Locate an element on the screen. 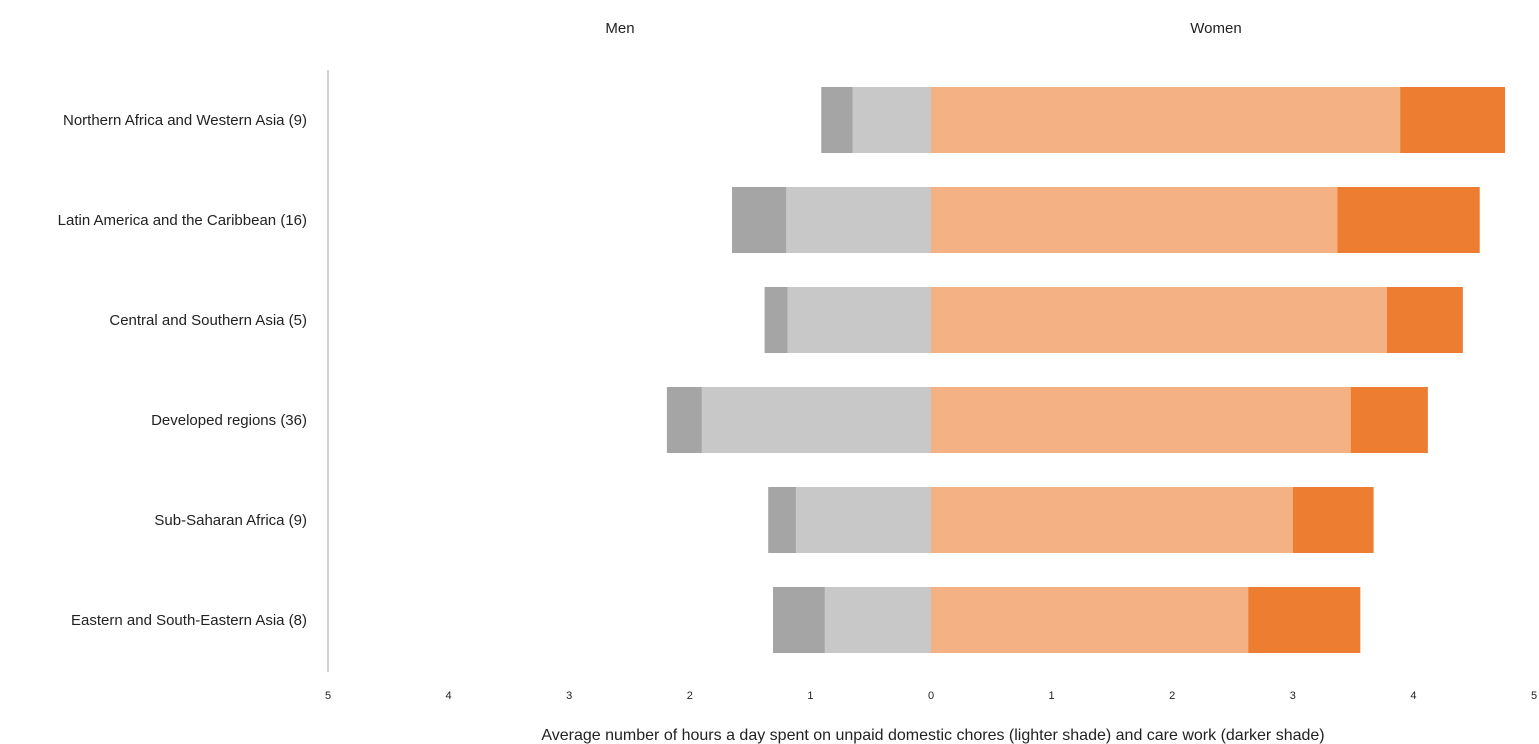  x-tick-label-10: 5 is located at coordinates (1534, 696).